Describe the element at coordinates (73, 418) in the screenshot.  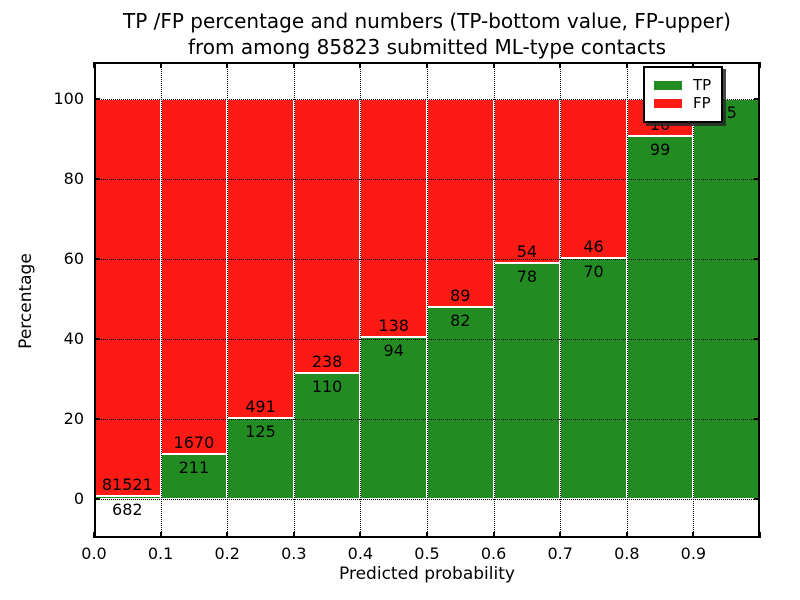
I see `y-tick-label: 20` at that location.